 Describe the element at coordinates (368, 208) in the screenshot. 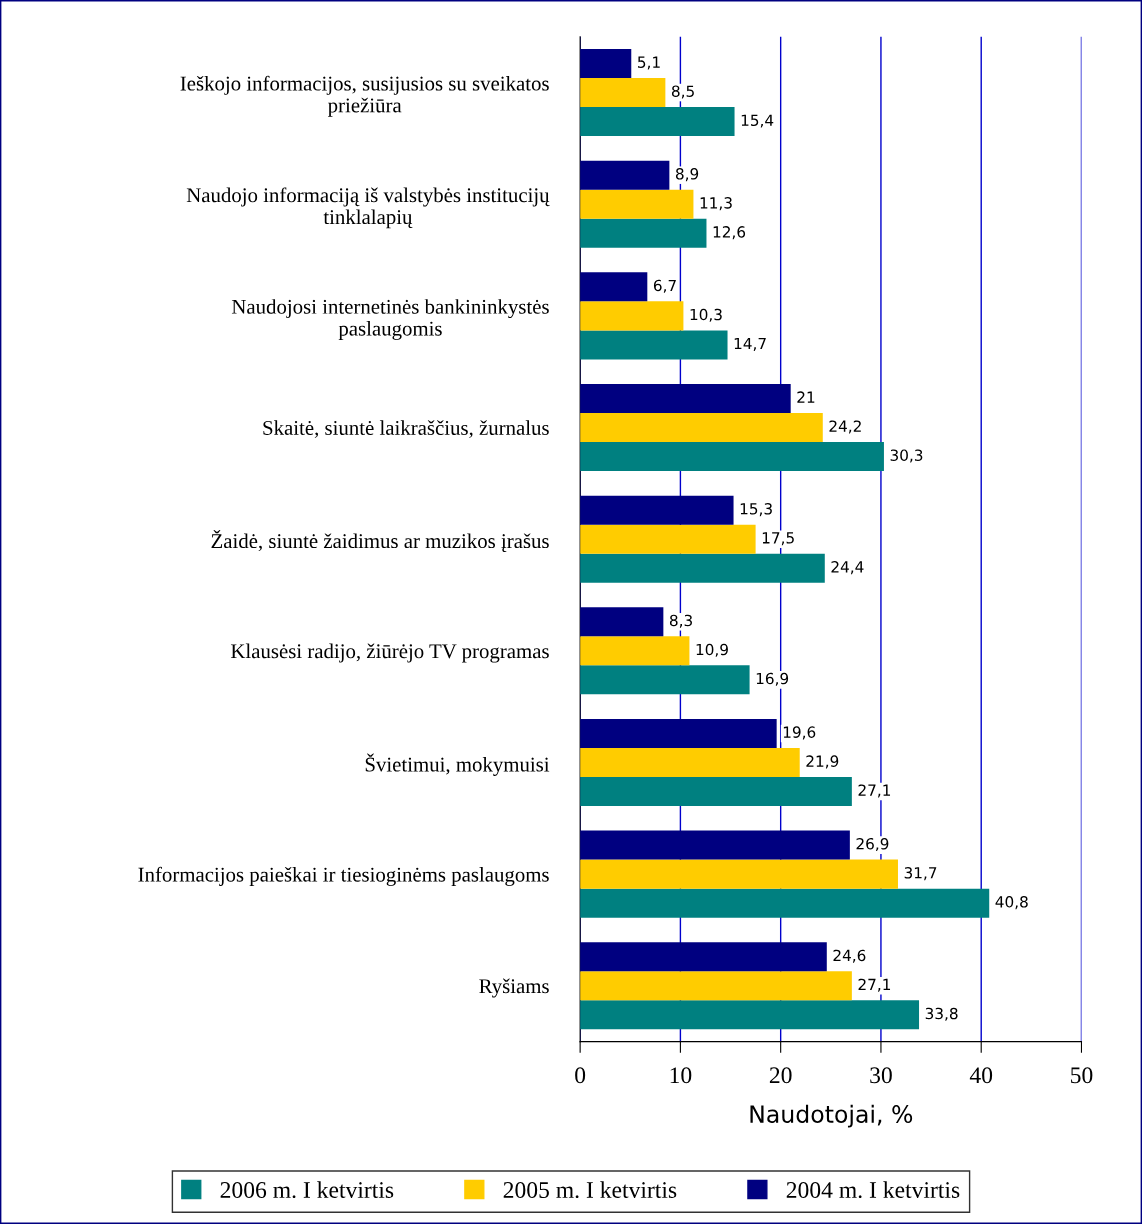

I see `y-tick-label: Naudojo informaciją iš valstybės institucijų tinklalapių` at that location.